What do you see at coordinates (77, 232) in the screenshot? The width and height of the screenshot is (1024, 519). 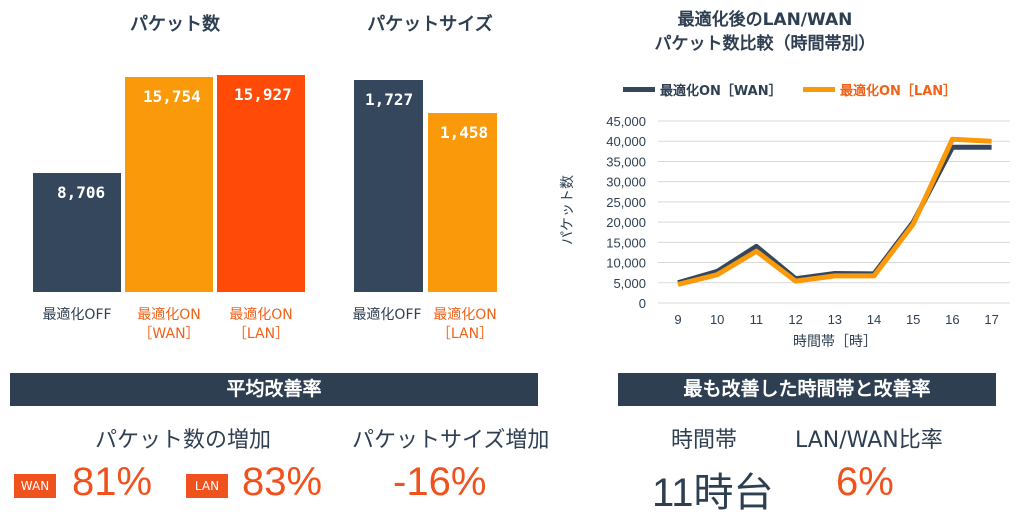 I see `bar-optimization-off` at bounding box center [77, 232].